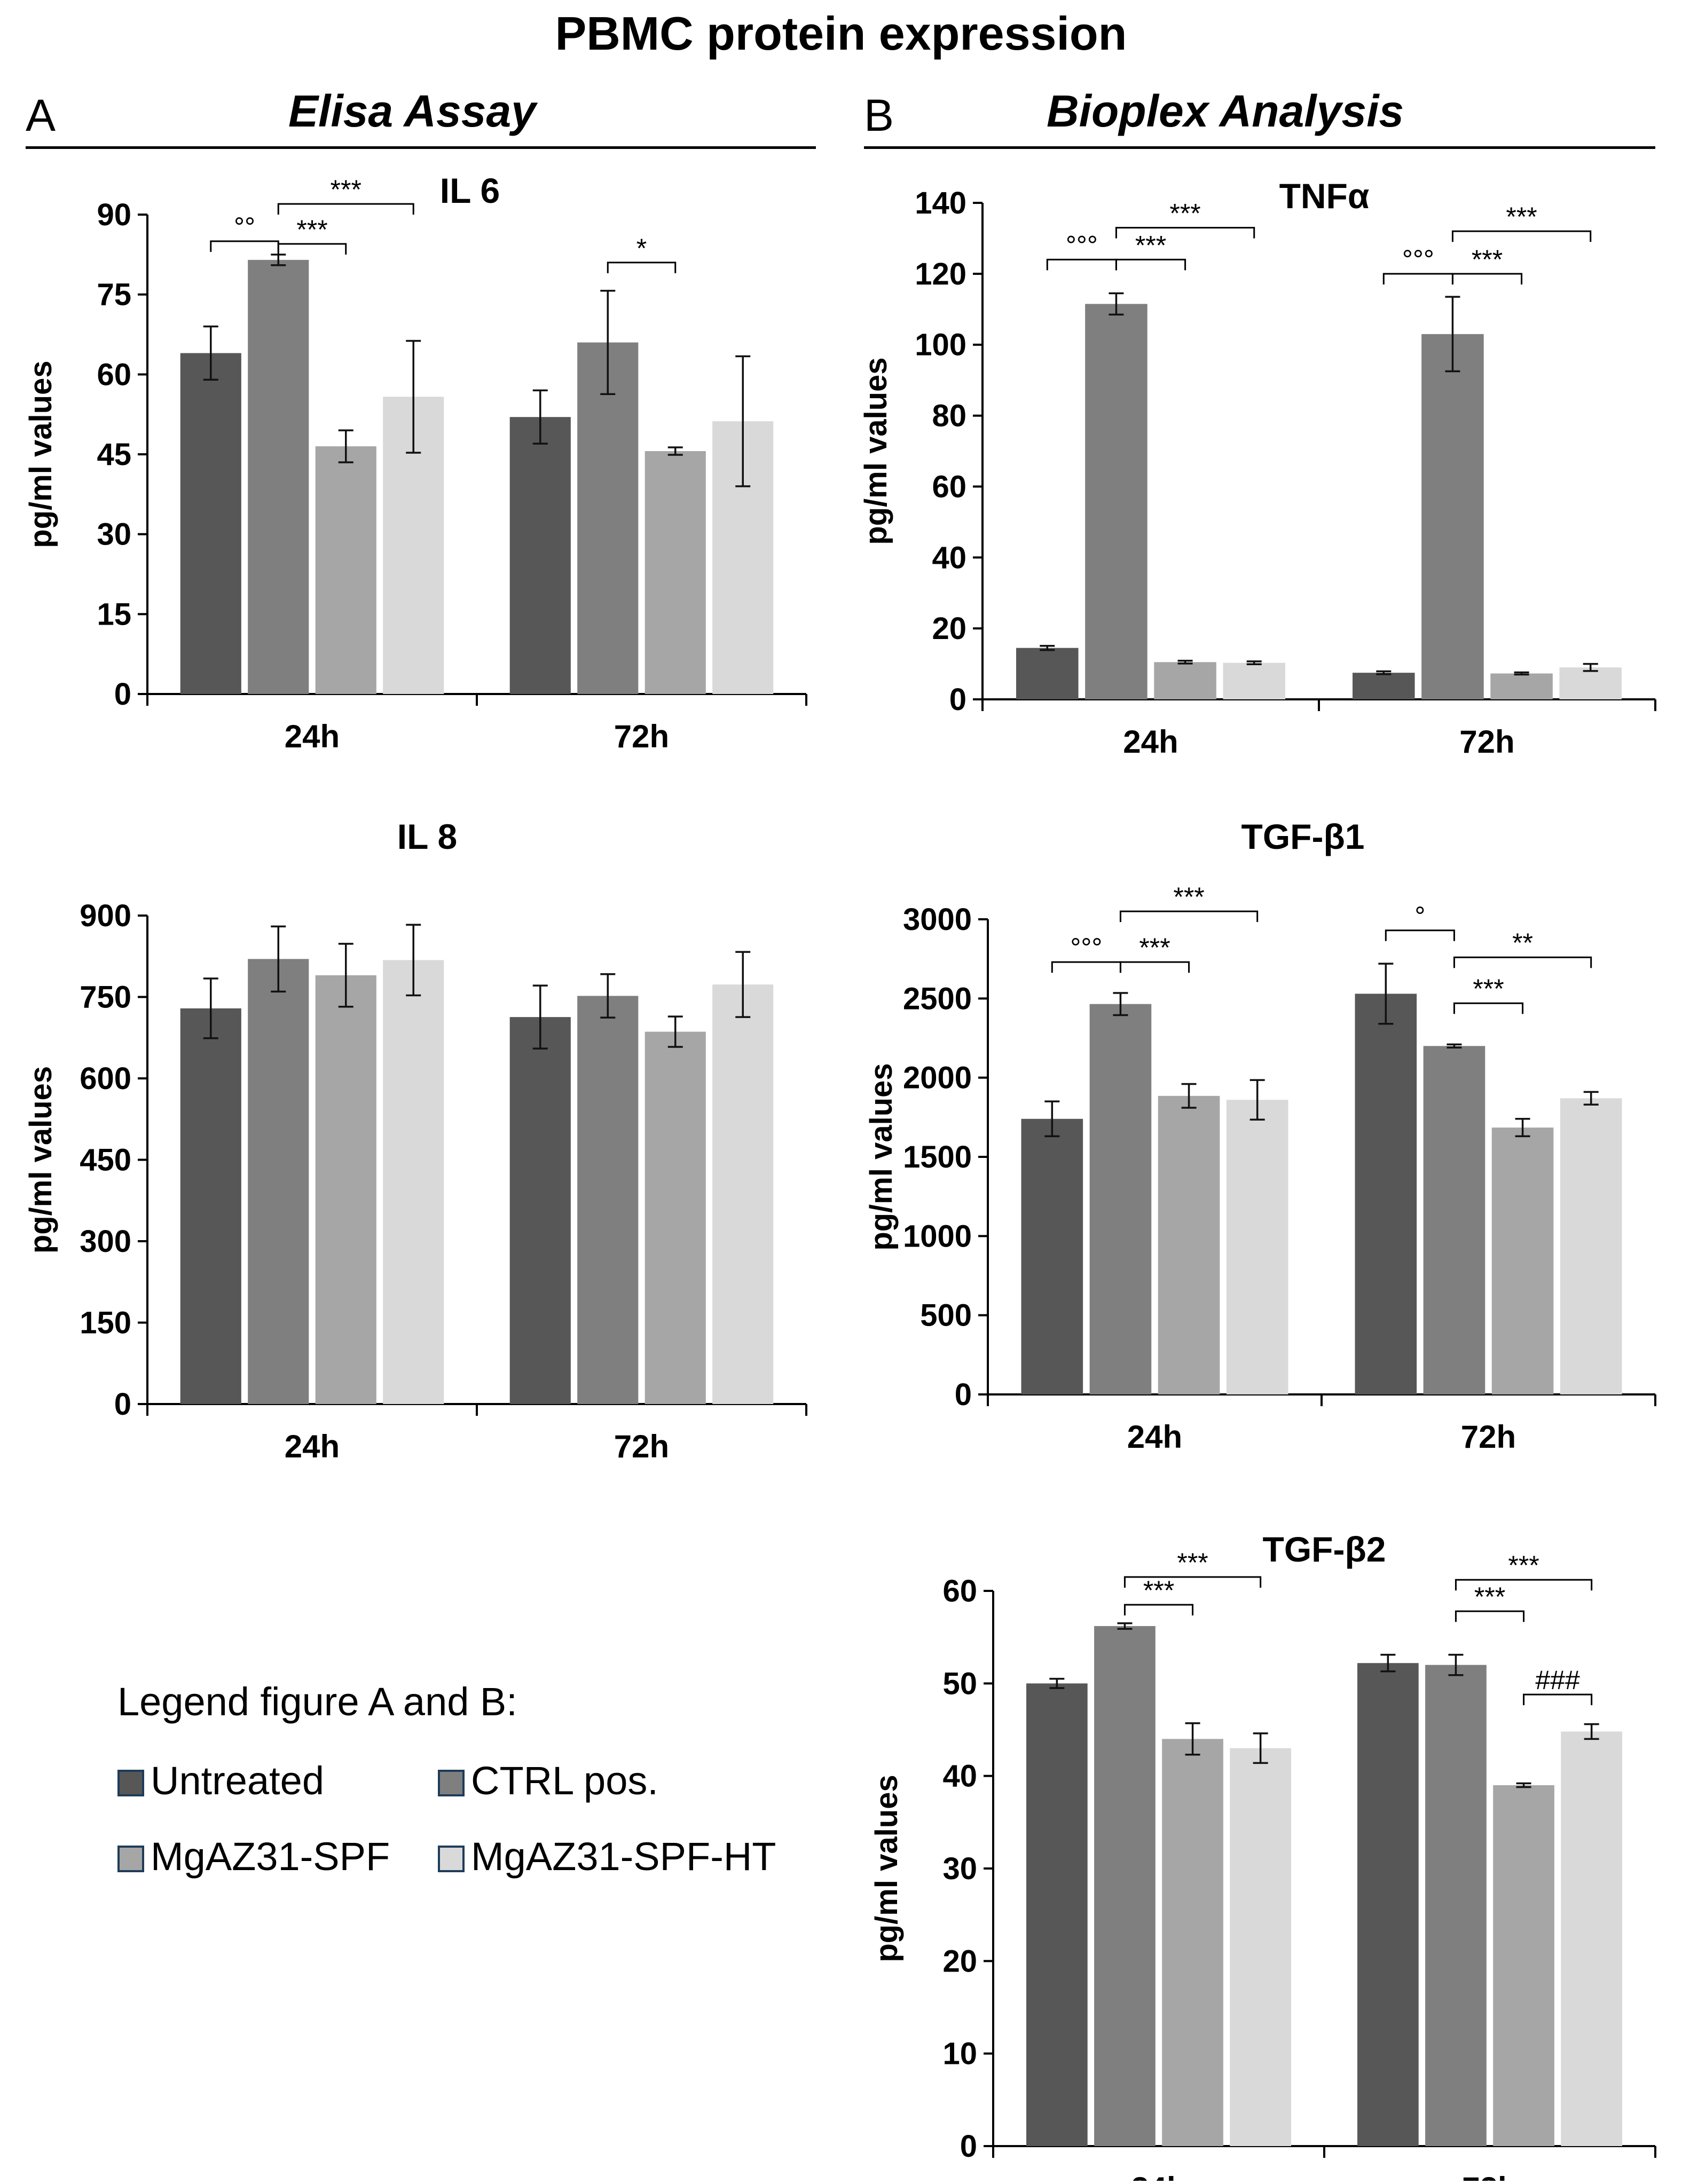 This screenshot has height=2184, width=1682. Describe the element at coordinates (1086, 948) in the screenshot. I see `significance-label-tgfb1-0: °°°` at that location.